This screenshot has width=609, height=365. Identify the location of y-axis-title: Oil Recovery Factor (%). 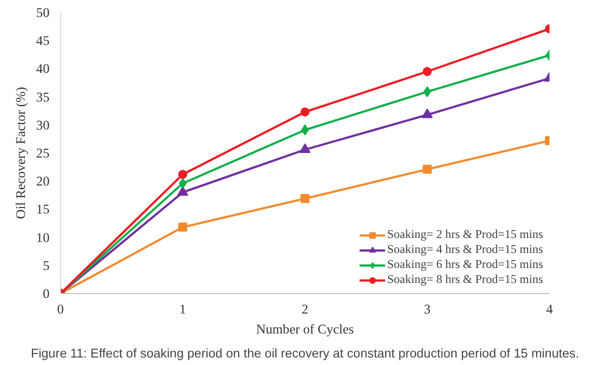
(20, 153).